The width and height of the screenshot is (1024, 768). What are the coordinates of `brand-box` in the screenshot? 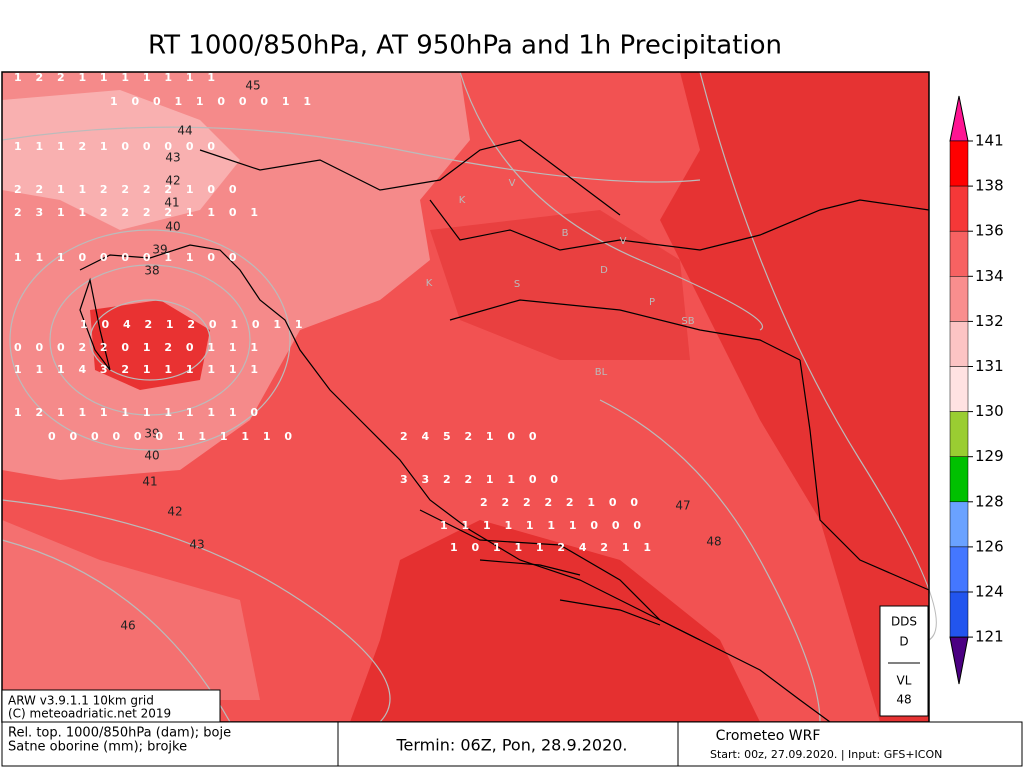 It's located at (850, 744).